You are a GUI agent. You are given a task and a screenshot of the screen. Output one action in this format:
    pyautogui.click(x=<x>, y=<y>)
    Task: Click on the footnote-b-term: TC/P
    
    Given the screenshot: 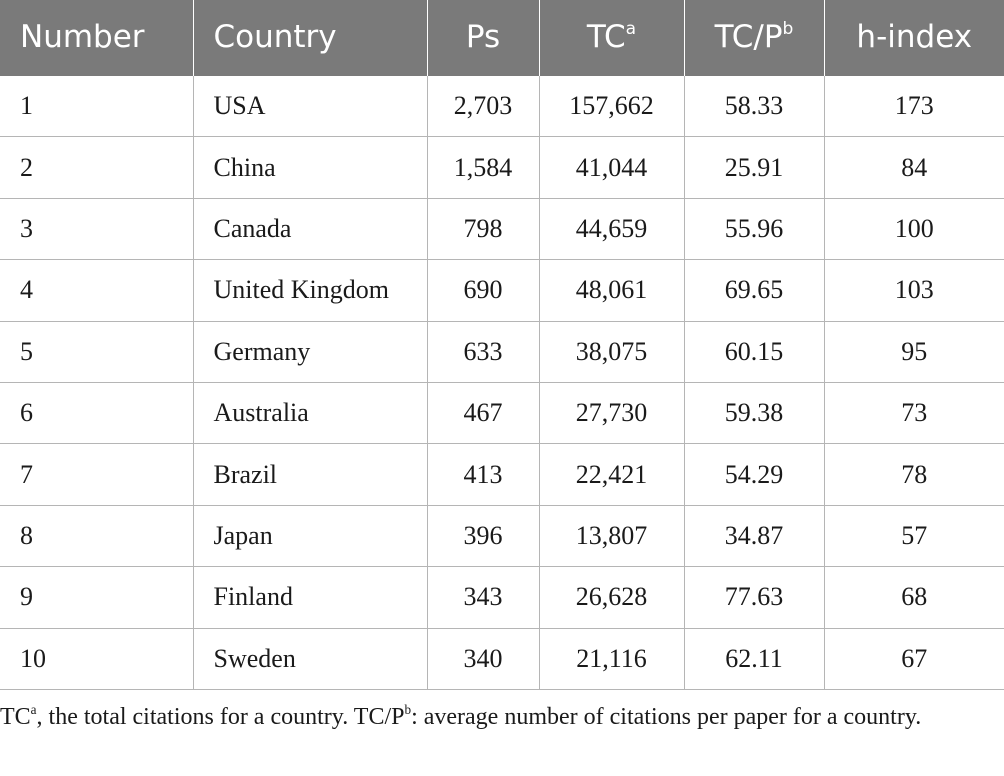 What is the action you would take?
    pyautogui.click(x=379, y=716)
    